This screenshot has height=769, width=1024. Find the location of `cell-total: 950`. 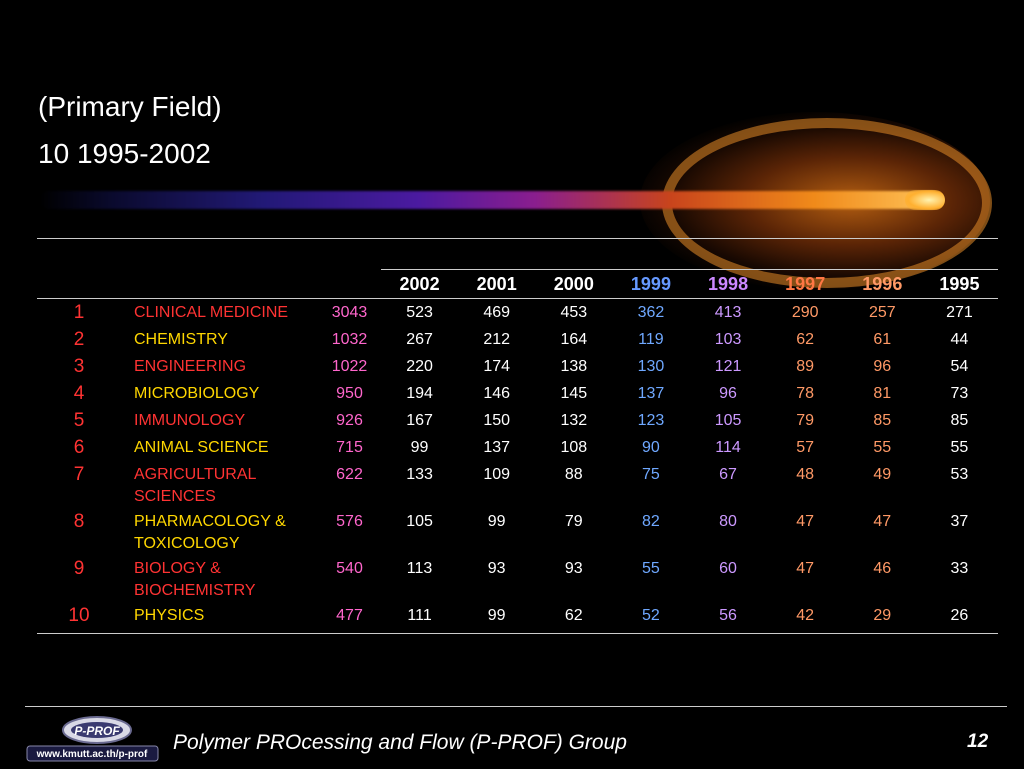

cell-total: 950 is located at coordinates (349, 393).